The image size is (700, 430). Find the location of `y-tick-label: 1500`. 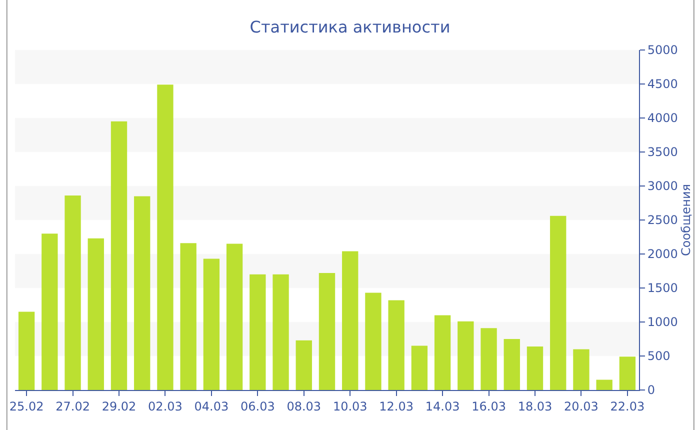

y-tick-label: 1500 is located at coordinates (662, 288).